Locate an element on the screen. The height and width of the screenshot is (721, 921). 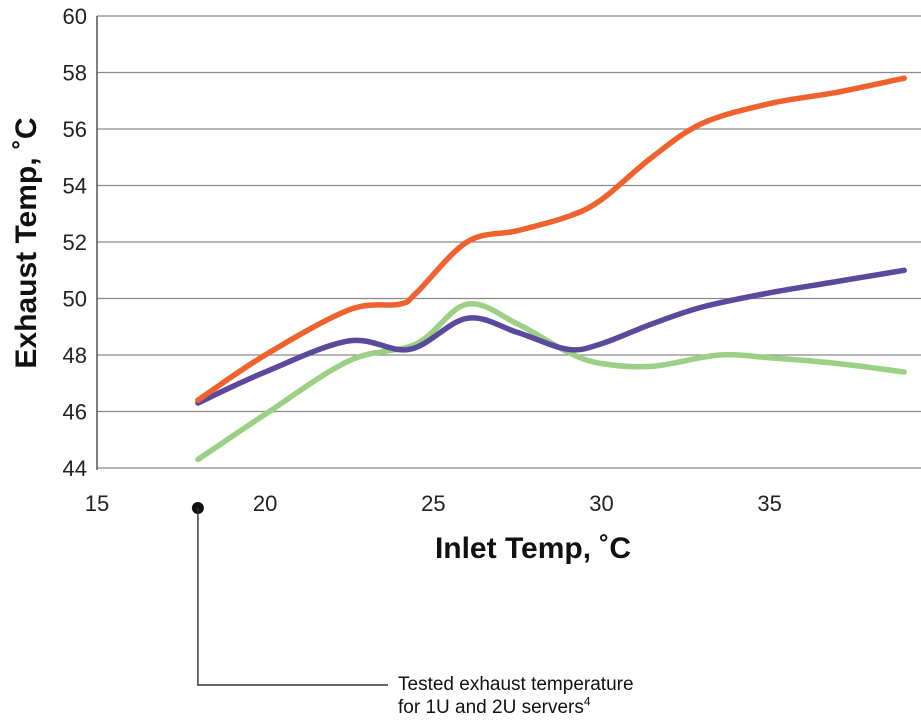
x-tick-35: 35 is located at coordinates (769, 503).